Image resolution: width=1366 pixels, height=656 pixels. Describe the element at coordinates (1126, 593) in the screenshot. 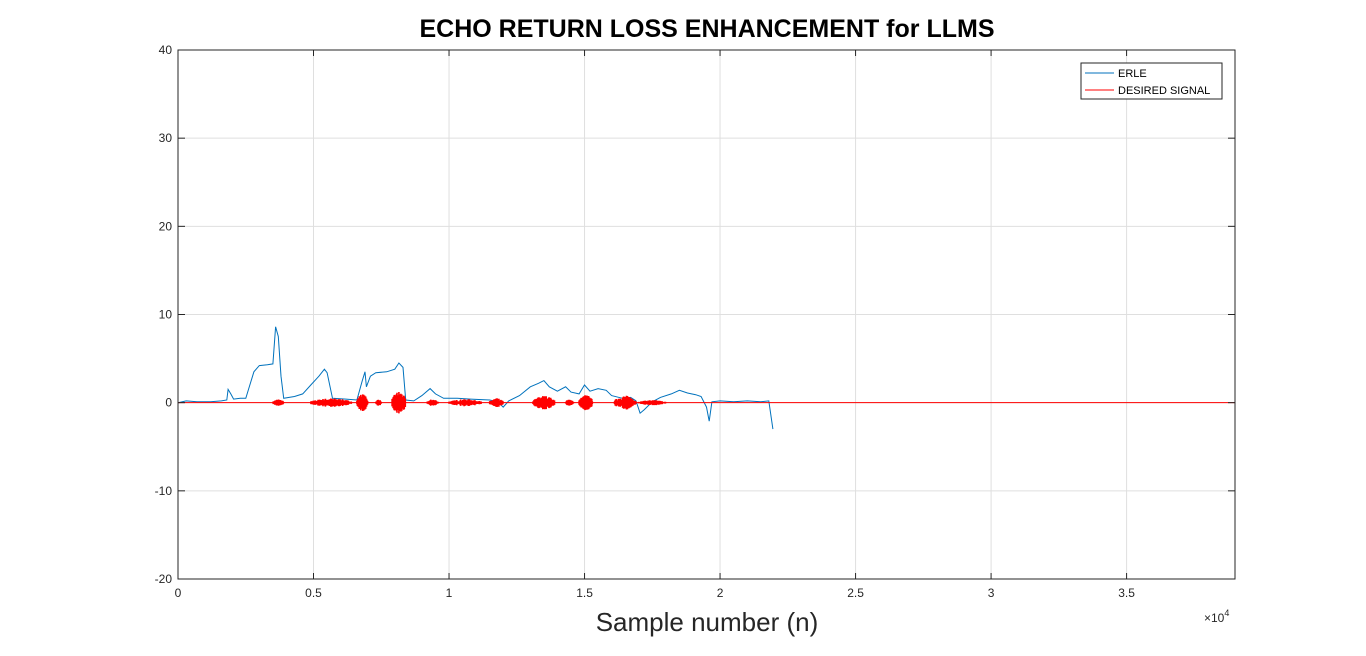

I see `x-tick-label: 3.5` at that location.